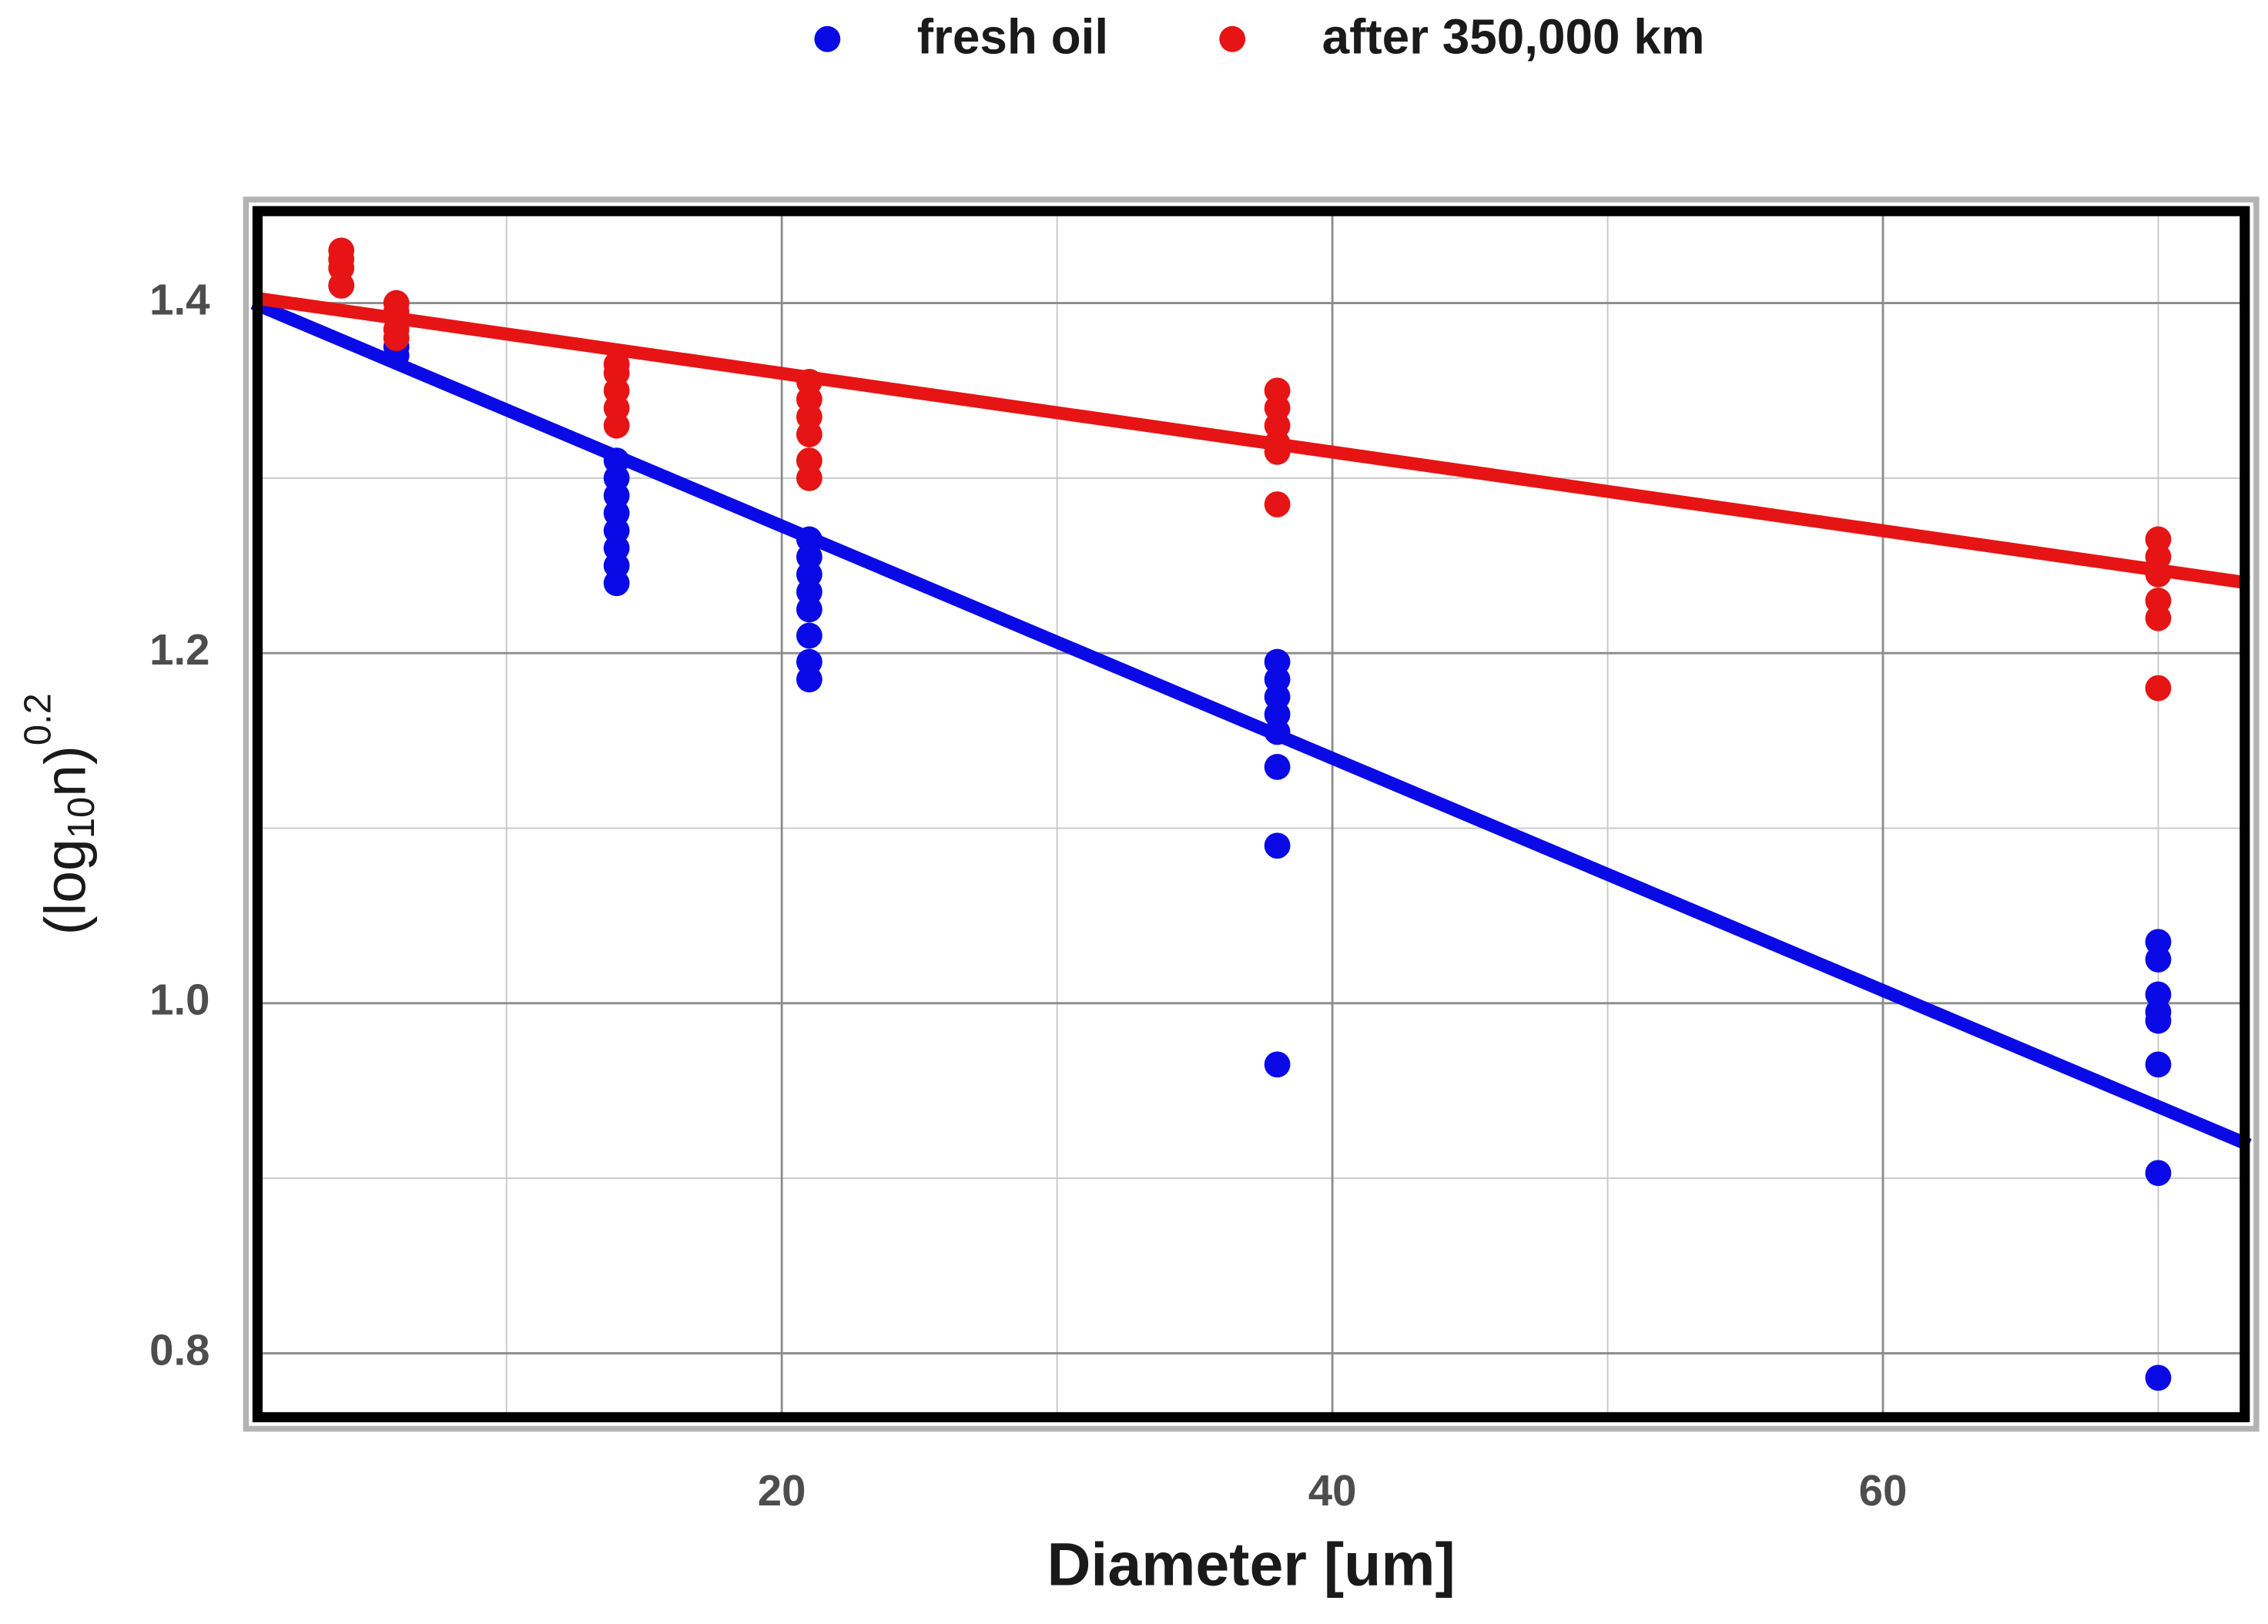 This screenshot has width=2268, height=1624. What do you see at coordinates (60, 814) in the screenshot?
I see `y-axis-label: (log10n)0.2` at bounding box center [60, 814].